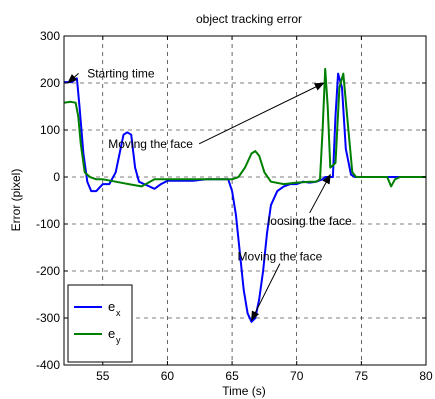  I want to click on x-tick-label: 70, so click(297, 376).